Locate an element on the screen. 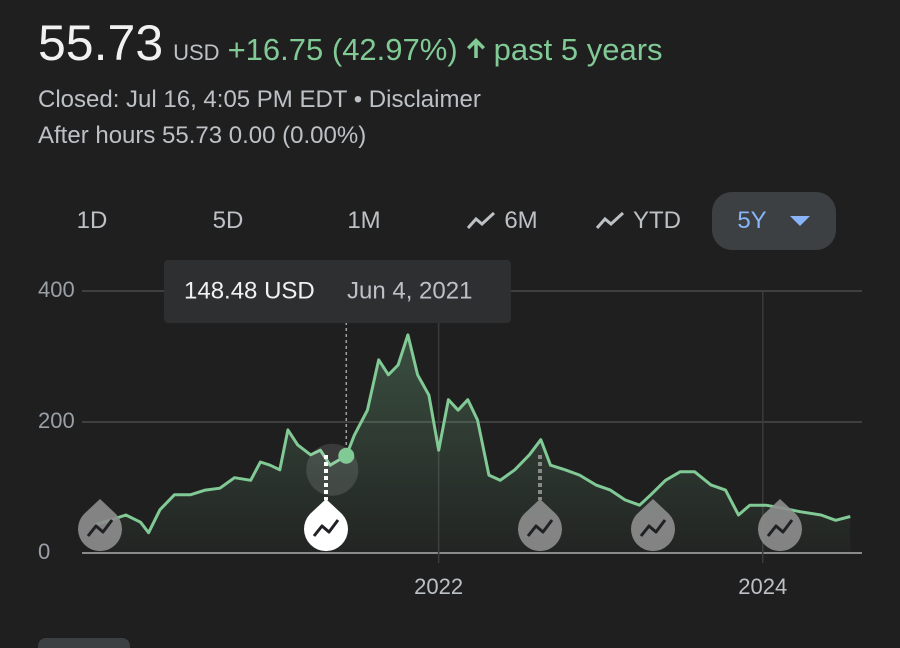 The height and width of the screenshot is (648, 900). period: past 5 years is located at coordinates (578, 49).